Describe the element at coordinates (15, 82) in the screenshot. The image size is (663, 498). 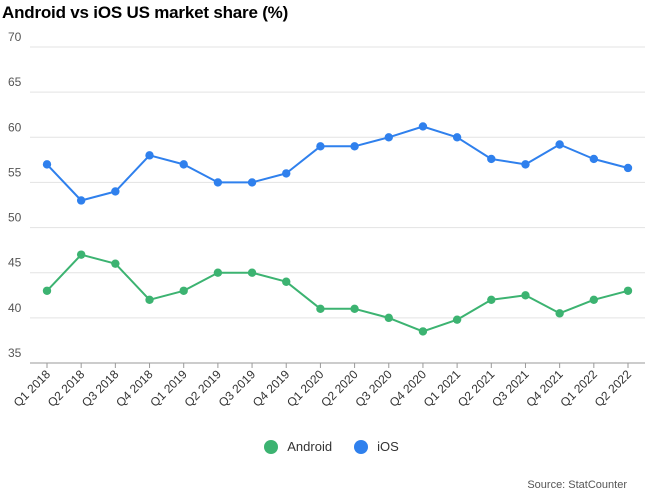
I see `y-tick-label: 65` at that location.